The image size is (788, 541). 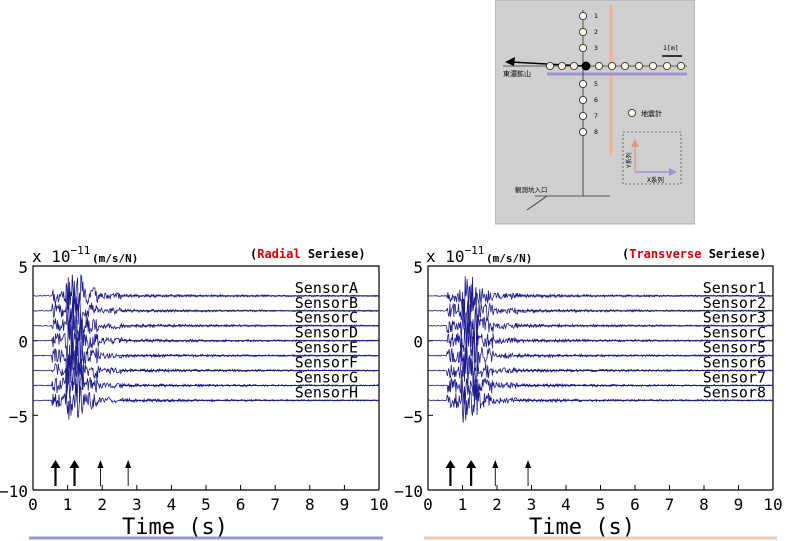 What do you see at coordinates (596, 32) in the screenshot?
I see `sensor-number: 2` at bounding box center [596, 32].